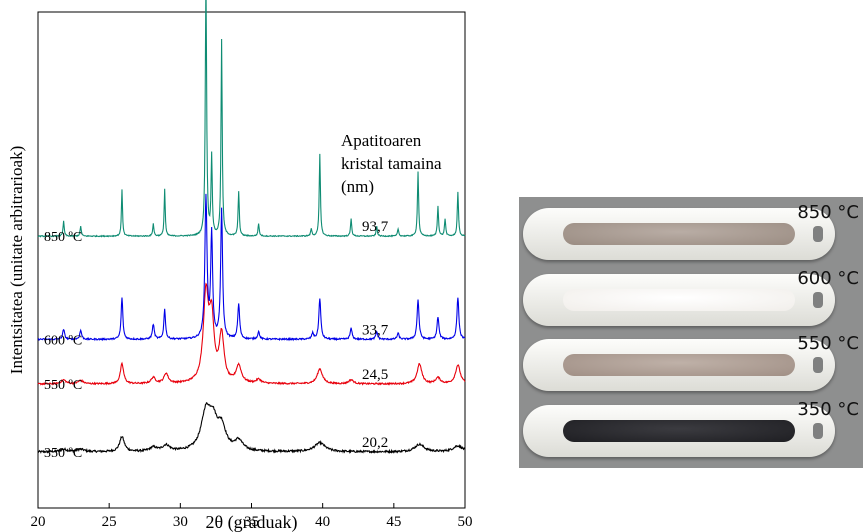 The height and width of the screenshot is (532, 864). I want to click on temperature-label: 350 °C, so click(828, 409).